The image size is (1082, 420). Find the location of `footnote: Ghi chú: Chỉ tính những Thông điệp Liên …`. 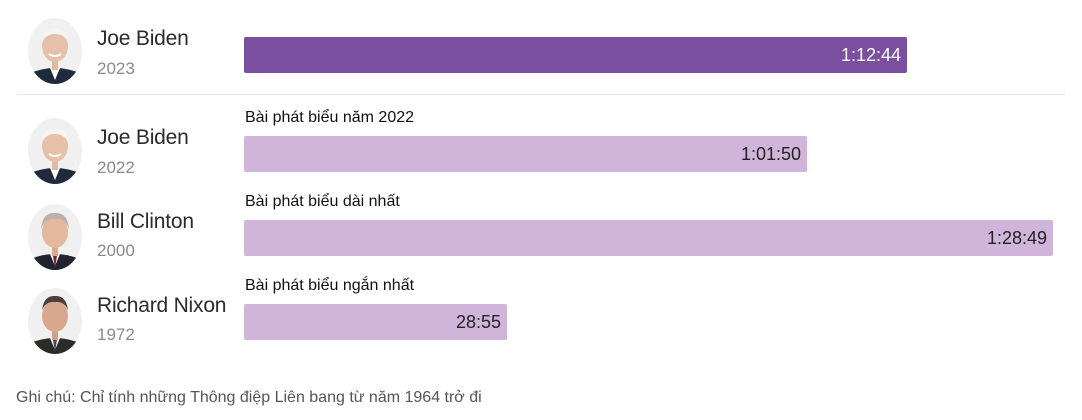

footnote: Ghi chú: Chỉ tính những Thông điệp Liên … is located at coordinates (249, 397).